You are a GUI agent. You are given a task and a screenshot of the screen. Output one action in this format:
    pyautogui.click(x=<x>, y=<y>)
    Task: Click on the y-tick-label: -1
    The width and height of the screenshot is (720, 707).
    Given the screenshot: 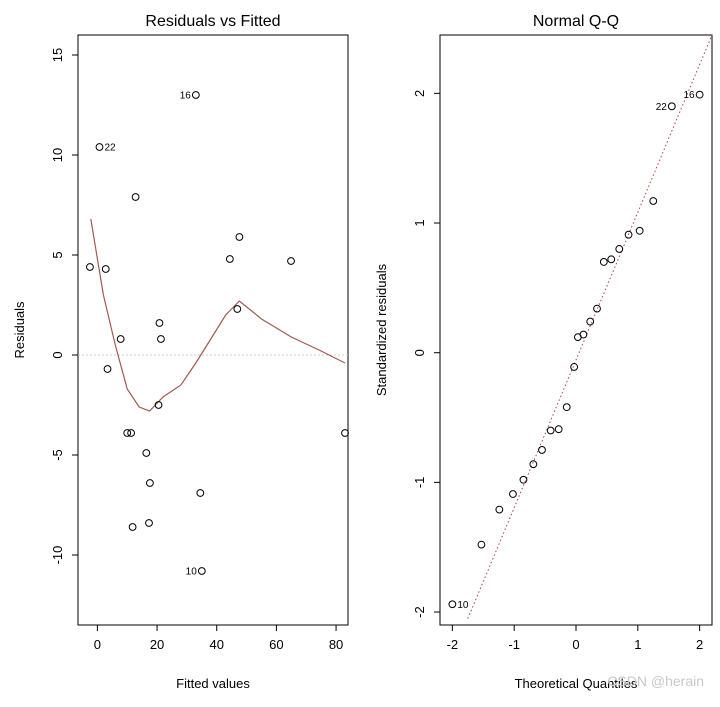 What is the action you would take?
    pyautogui.click(x=419, y=483)
    